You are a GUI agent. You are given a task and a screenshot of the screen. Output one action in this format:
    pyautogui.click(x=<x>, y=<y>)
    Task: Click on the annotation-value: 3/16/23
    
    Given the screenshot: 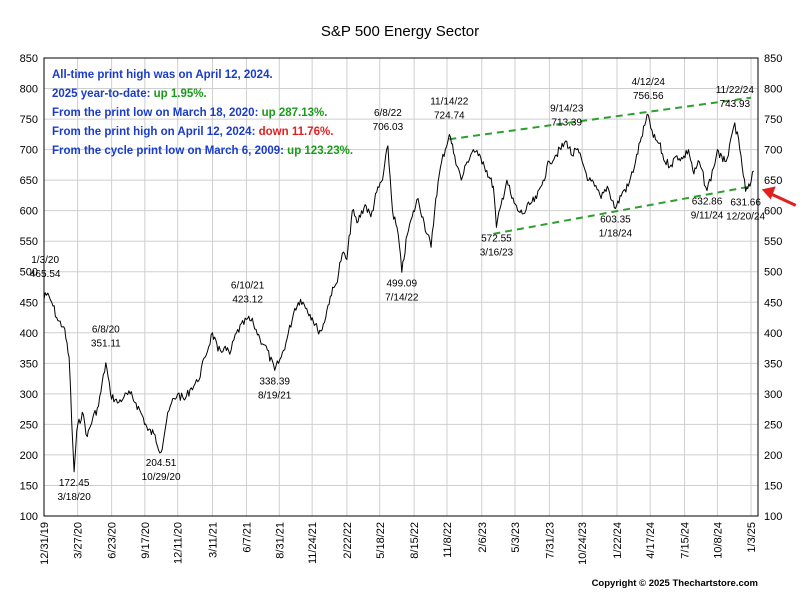 What is the action you would take?
    pyautogui.click(x=497, y=252)
    